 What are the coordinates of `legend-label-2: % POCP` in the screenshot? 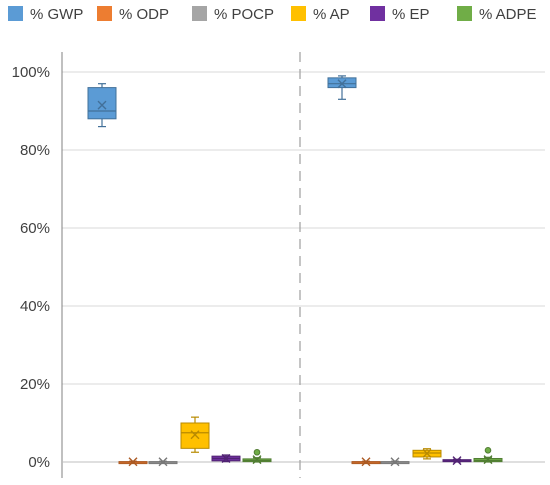 It's located at (244, 14).